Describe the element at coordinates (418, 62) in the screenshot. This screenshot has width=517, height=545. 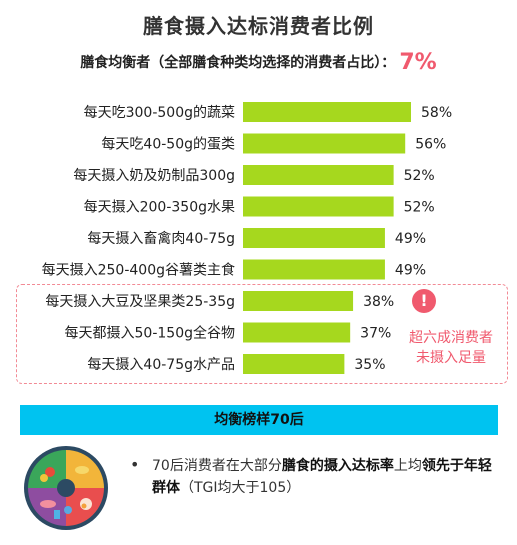
I see `subtitle-value: 7%` at that location.